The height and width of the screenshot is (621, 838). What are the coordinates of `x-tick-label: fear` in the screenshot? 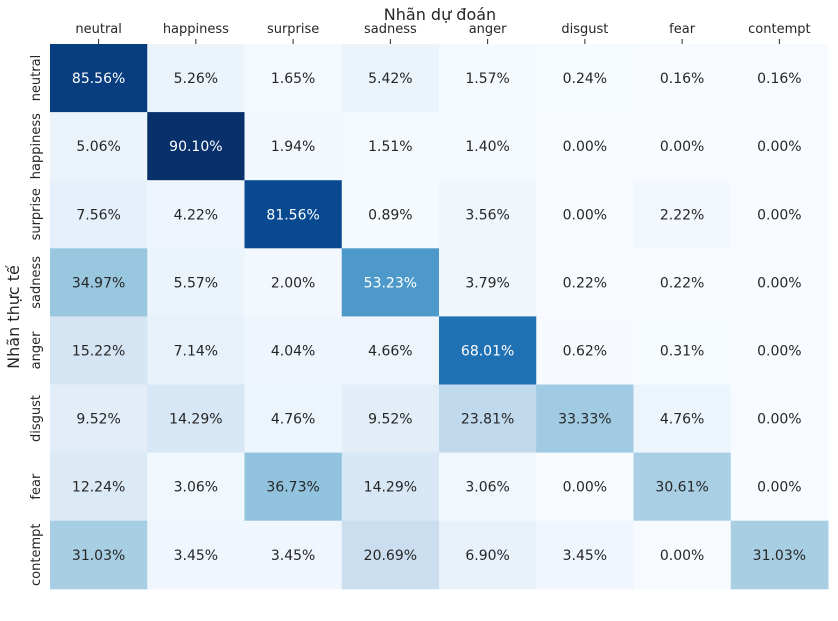 It's located at (682, 29).